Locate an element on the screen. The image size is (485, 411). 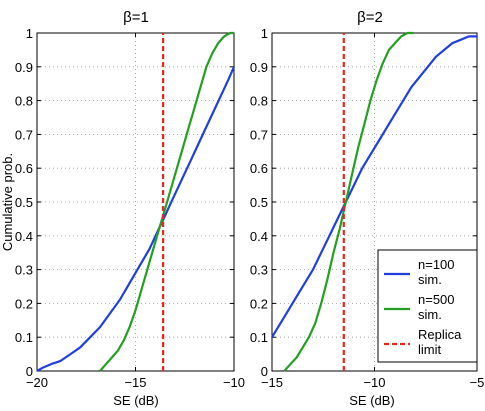
x-tick-label-2: −10 is located at coordinates (234, 382).